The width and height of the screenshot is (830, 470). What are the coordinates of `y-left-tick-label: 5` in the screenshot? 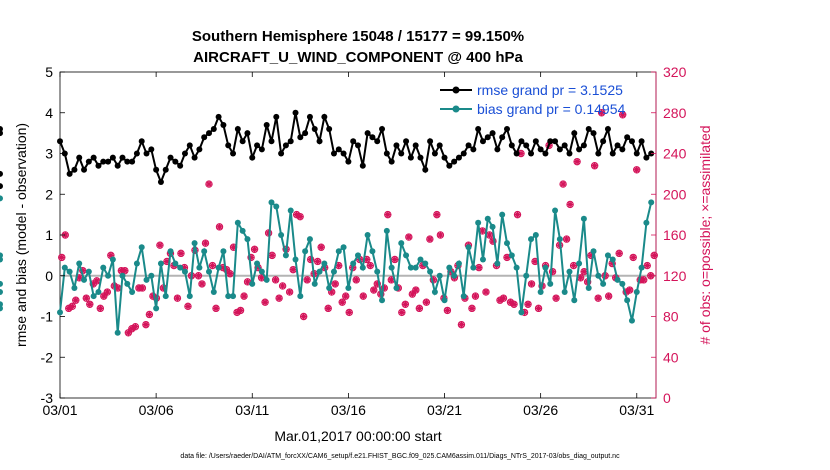 It's located at (49, 72).